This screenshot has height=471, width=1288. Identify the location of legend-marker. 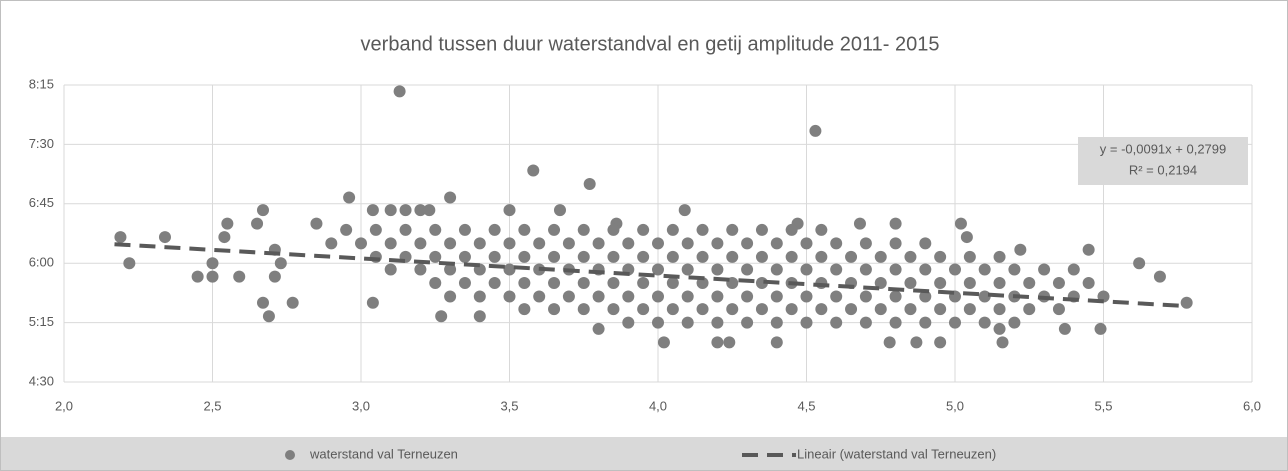
(290, 455).